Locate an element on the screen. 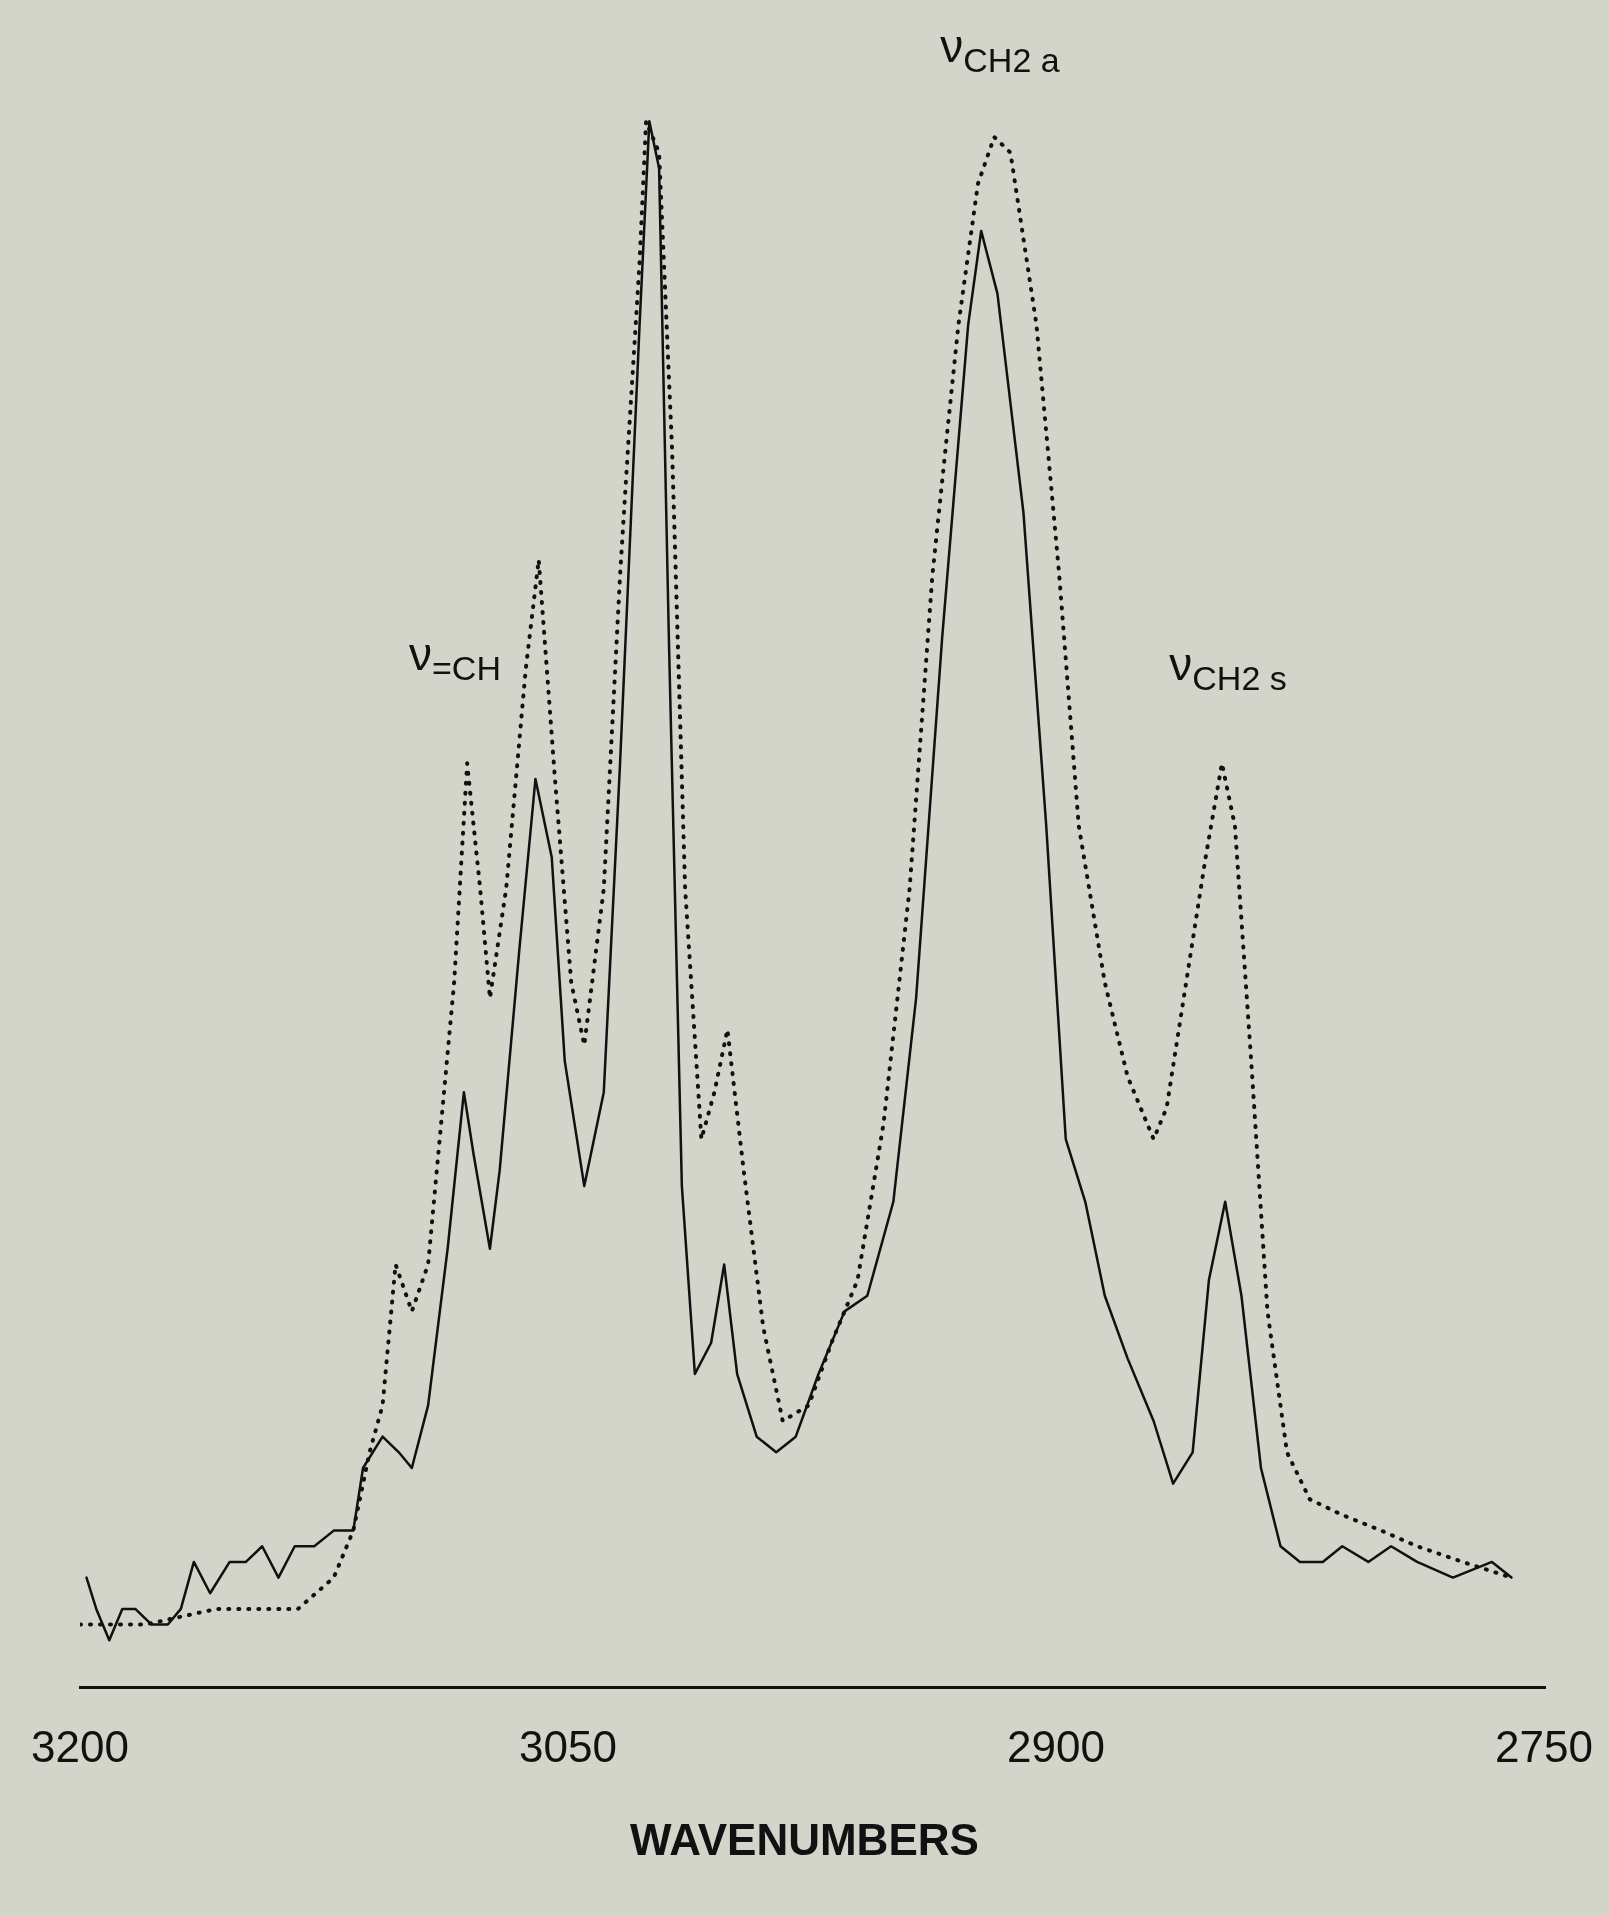 This screenshot has width=1609, height=1916. x-tick-label: 3200 is located at coordinates (80, 1746).